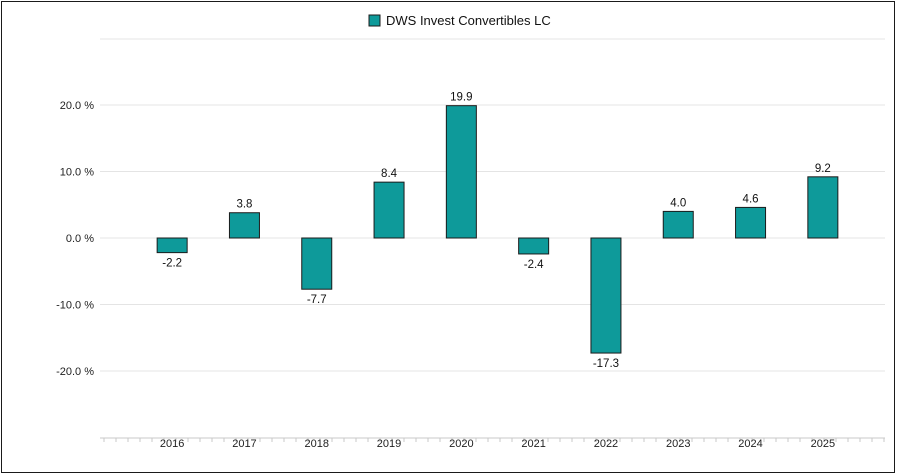 The width and height of the screenshot is (899, 476). I want to click on legend-label: DWS Invest Convertibles LC, so click(468, 20).